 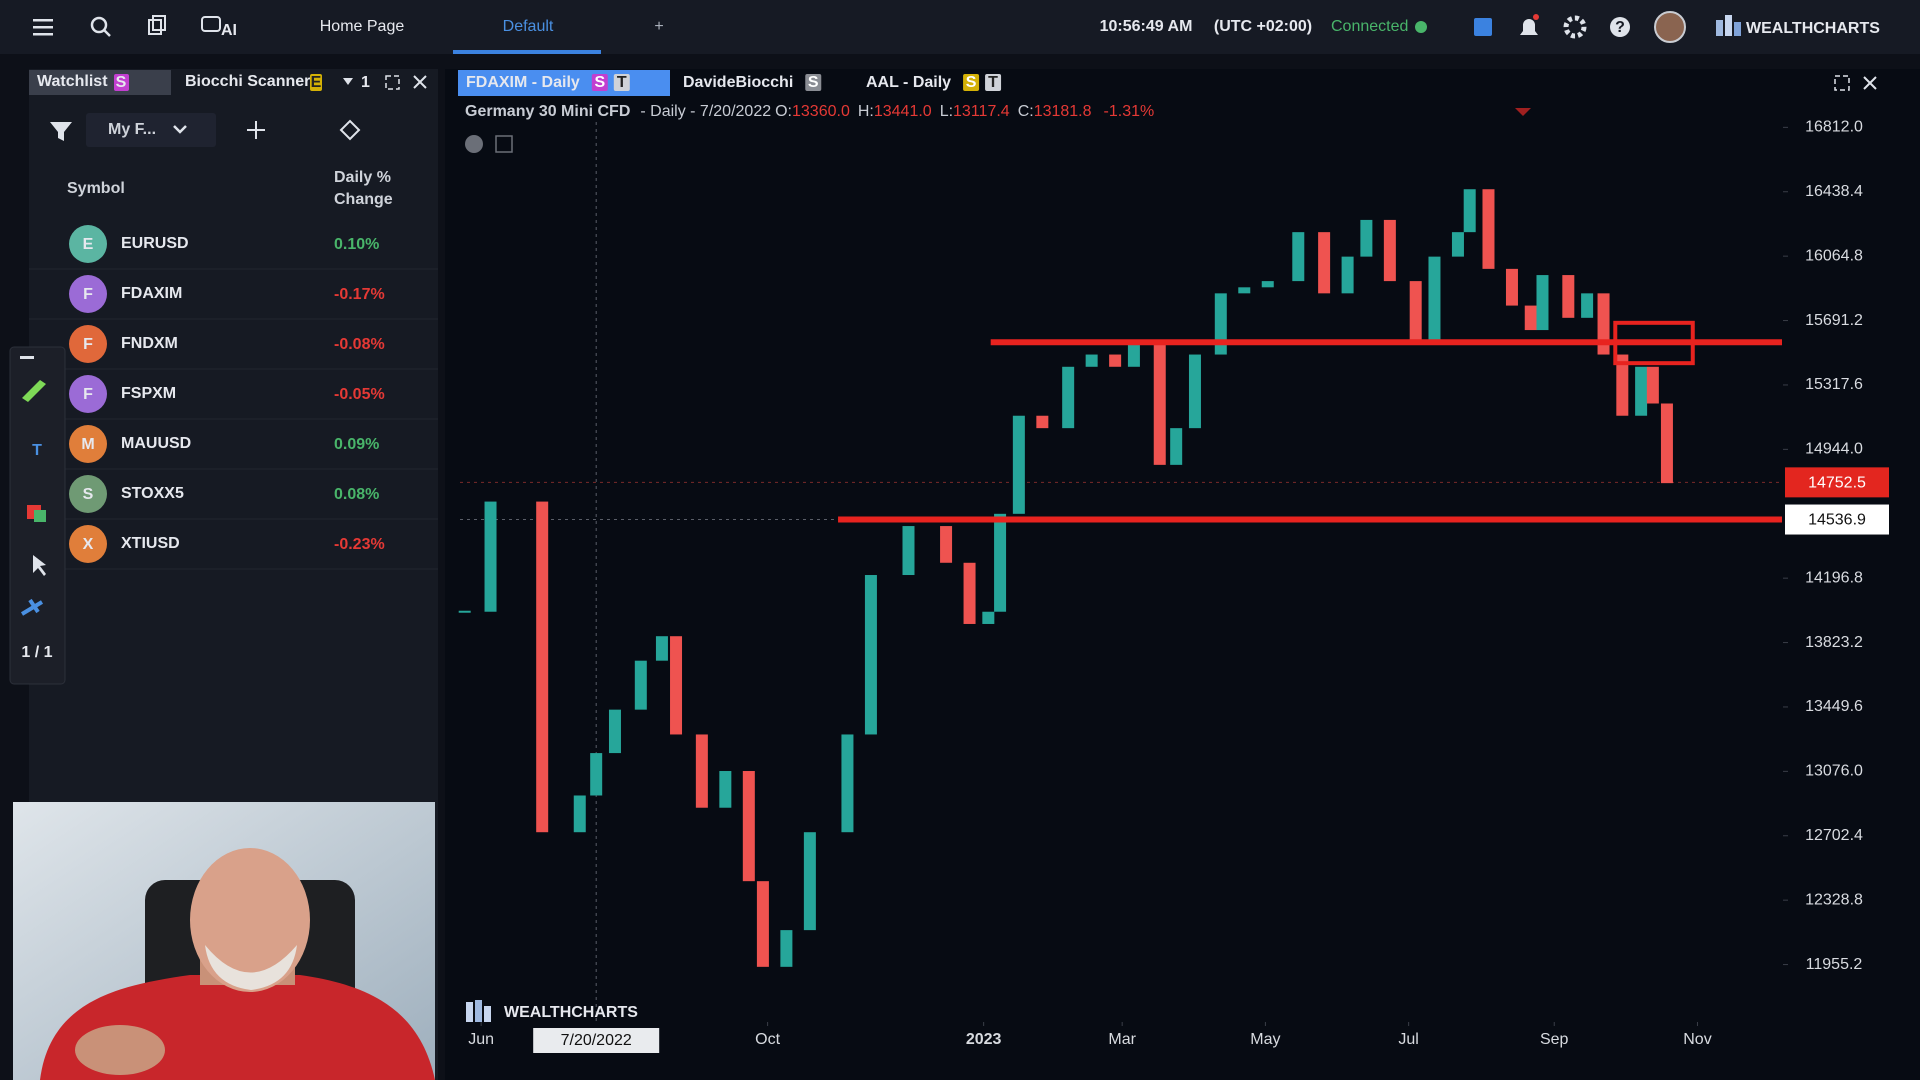 I want to click on chart-tab: DavideBiocchi, so click(x=738, y=82).